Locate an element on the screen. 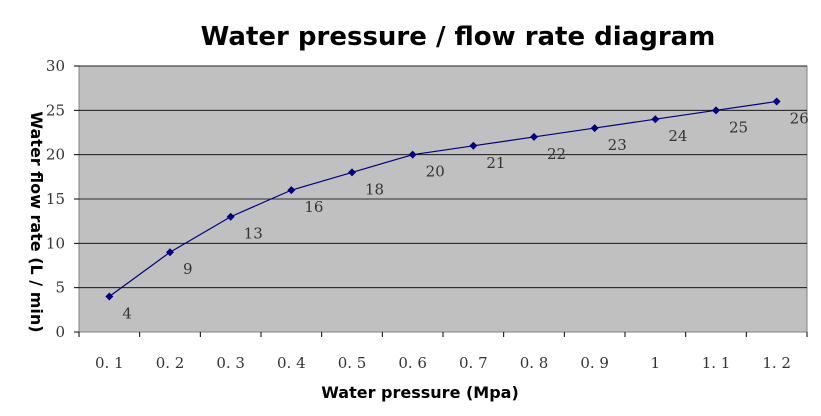  data-label: 26 is located at coordinates (799, 118).